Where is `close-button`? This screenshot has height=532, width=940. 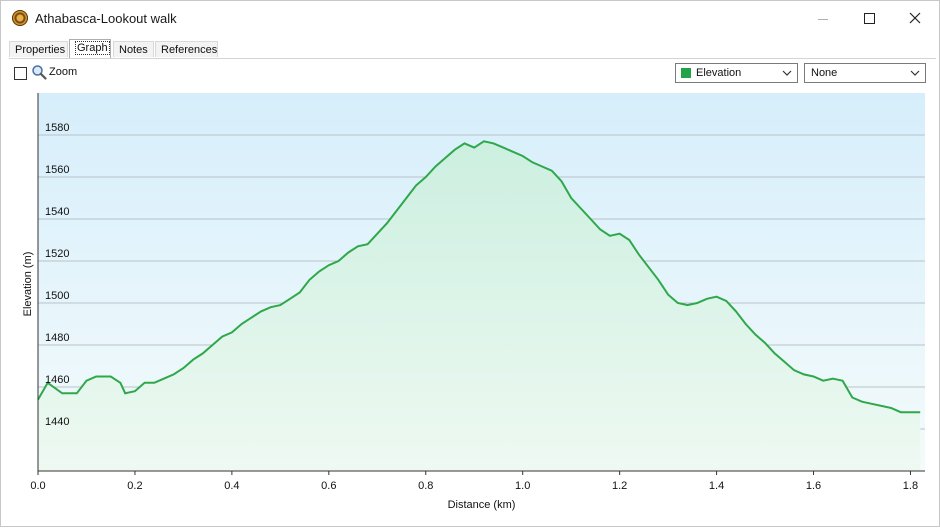
close-button is located at coordinates (915, 18).